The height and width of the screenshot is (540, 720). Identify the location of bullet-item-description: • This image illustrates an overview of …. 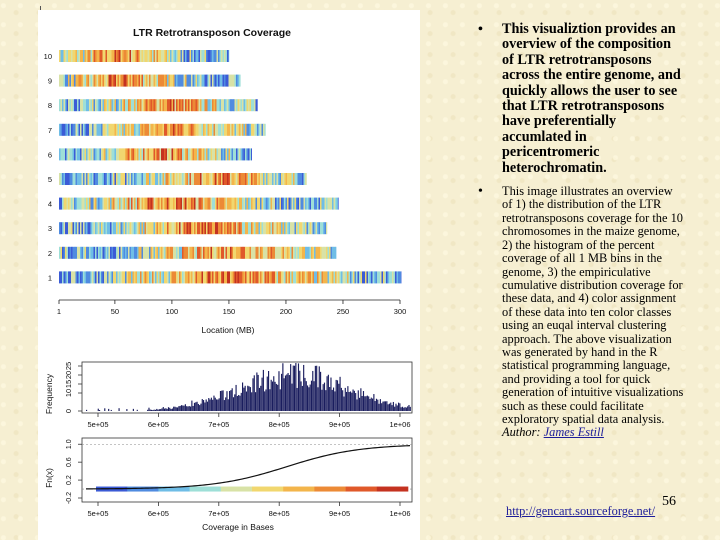
(581, 312).